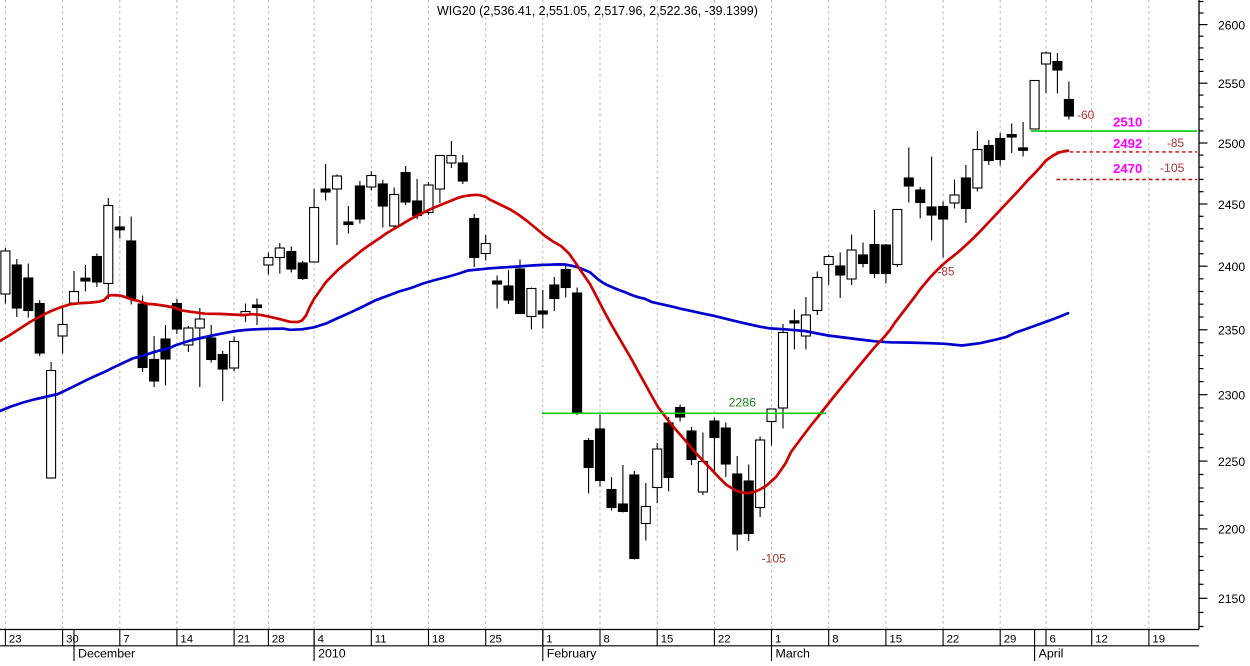 The image size is (1250, 666). What do you see at coordinates (1231, 331) in the screenshot?
I see `svg-text: 2350` at bounding box center [1231, 331].